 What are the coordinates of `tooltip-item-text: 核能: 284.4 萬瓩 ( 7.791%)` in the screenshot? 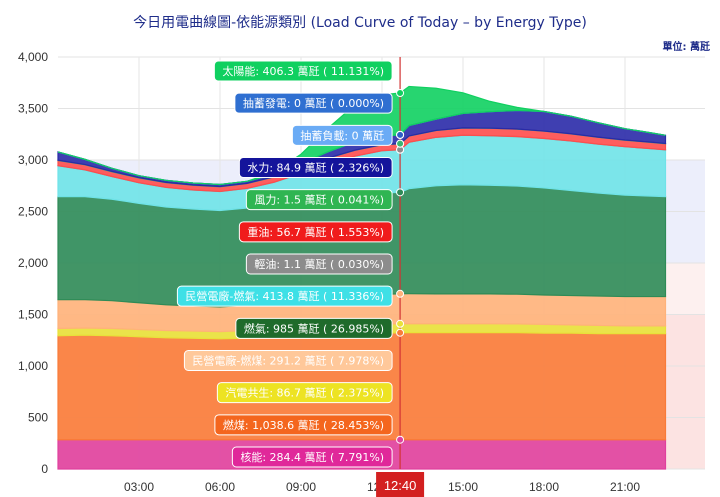 It's located at (312, 457).